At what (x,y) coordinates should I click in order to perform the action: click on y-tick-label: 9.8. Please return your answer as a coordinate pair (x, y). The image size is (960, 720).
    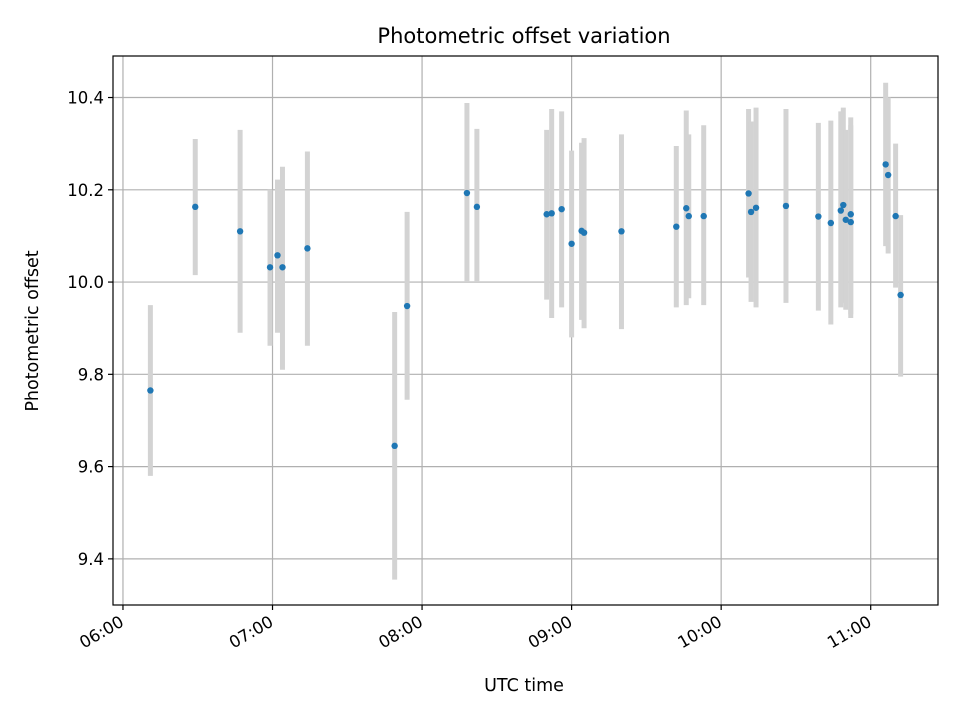
    Looking at the image, I should click on (91, 374).